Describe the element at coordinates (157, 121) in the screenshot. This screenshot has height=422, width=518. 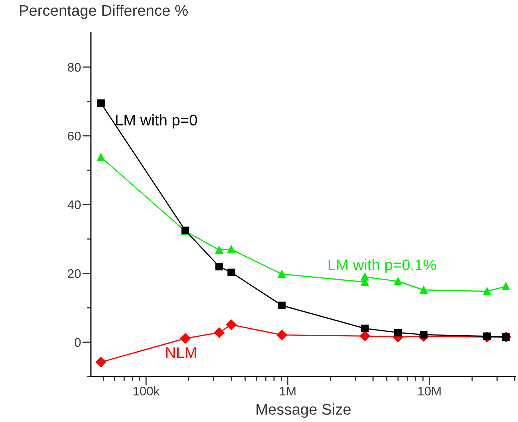
I see `series-label: LM with p=0` at that location.